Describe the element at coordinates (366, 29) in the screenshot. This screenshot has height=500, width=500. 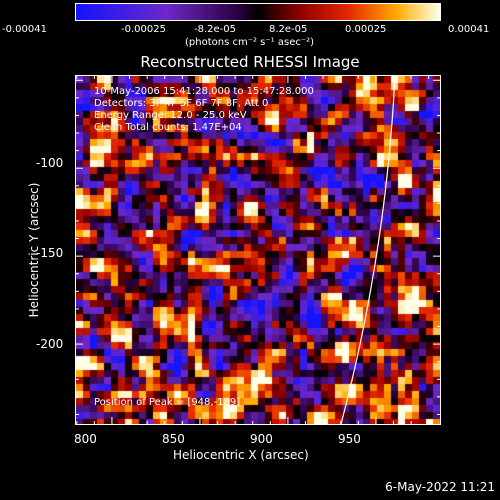
I see `colorbar-tick-label: 0.00025` at that location.